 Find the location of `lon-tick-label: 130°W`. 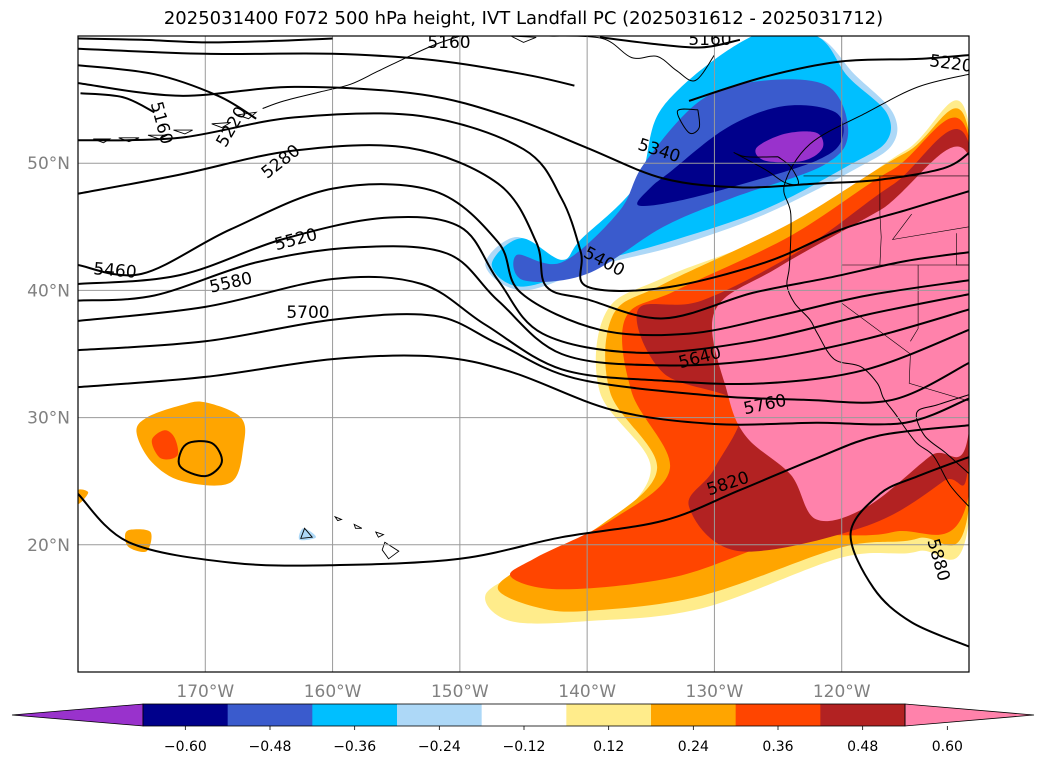

lon-tick-label: 130°W is located at coordinates (715, 692).